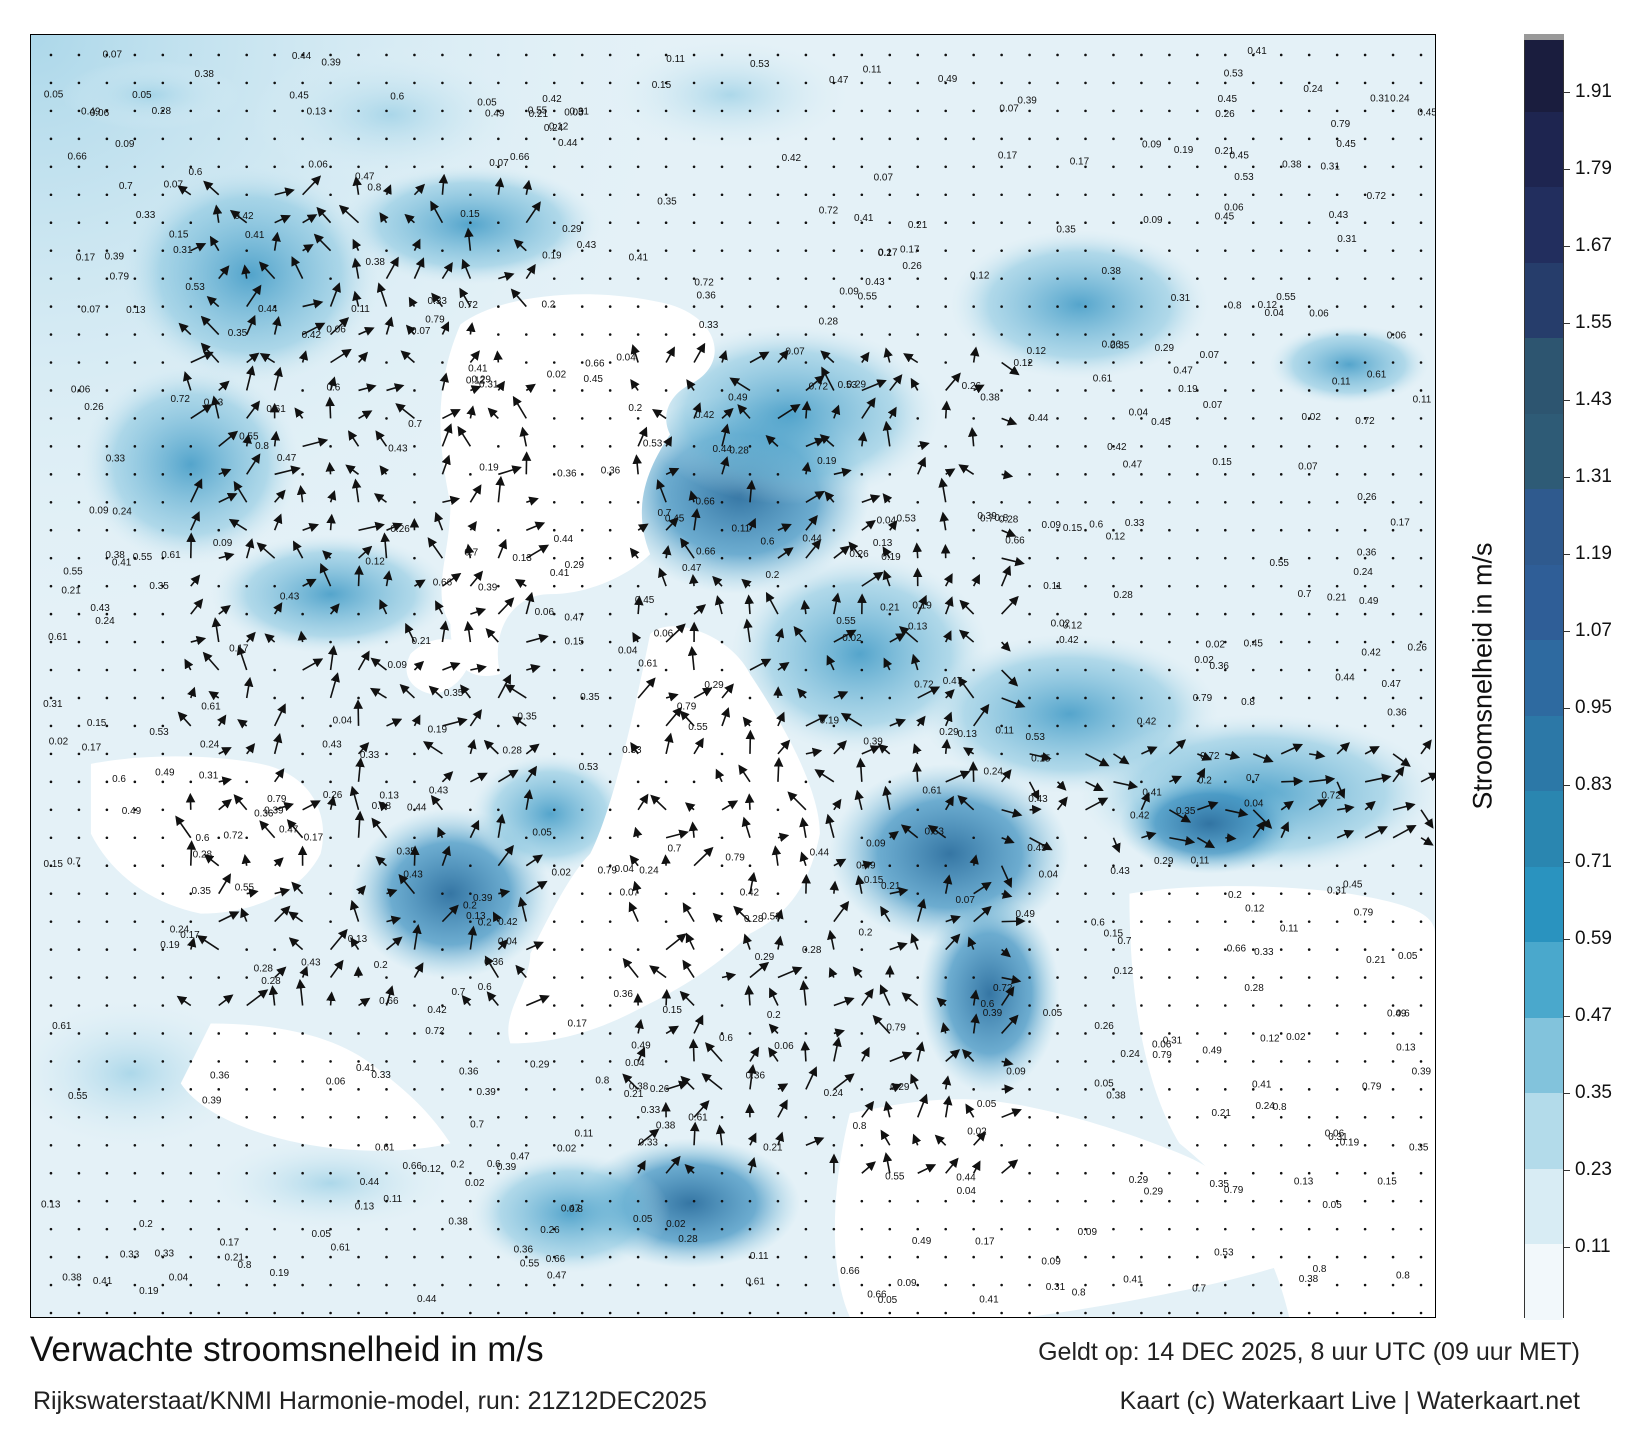  I want to click on speed-value-label: 0.41, so click(1262, 1085).